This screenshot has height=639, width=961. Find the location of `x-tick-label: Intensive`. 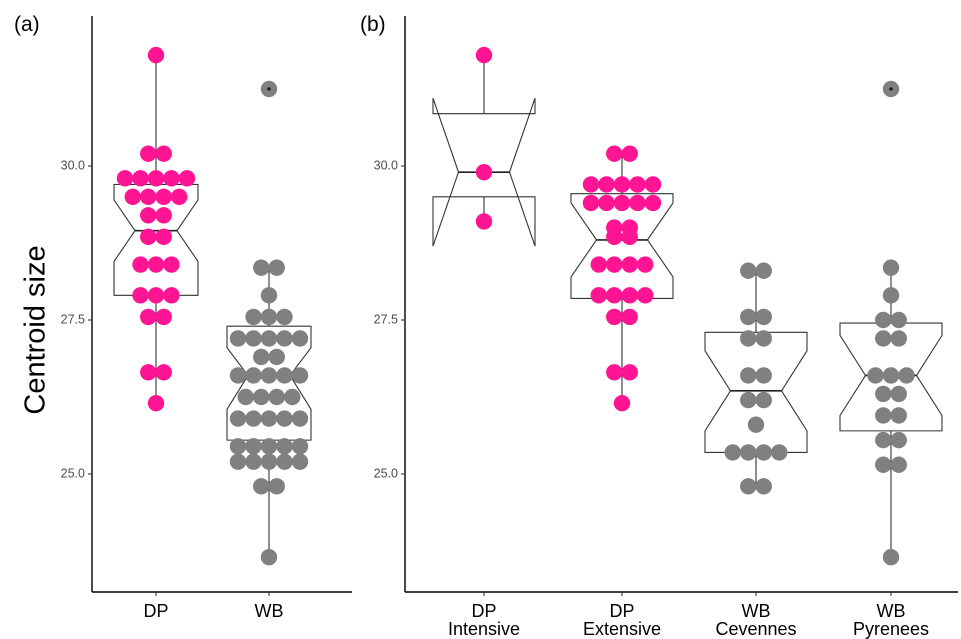

x-tick-label: Intensive is located at coordinates (484, 629).